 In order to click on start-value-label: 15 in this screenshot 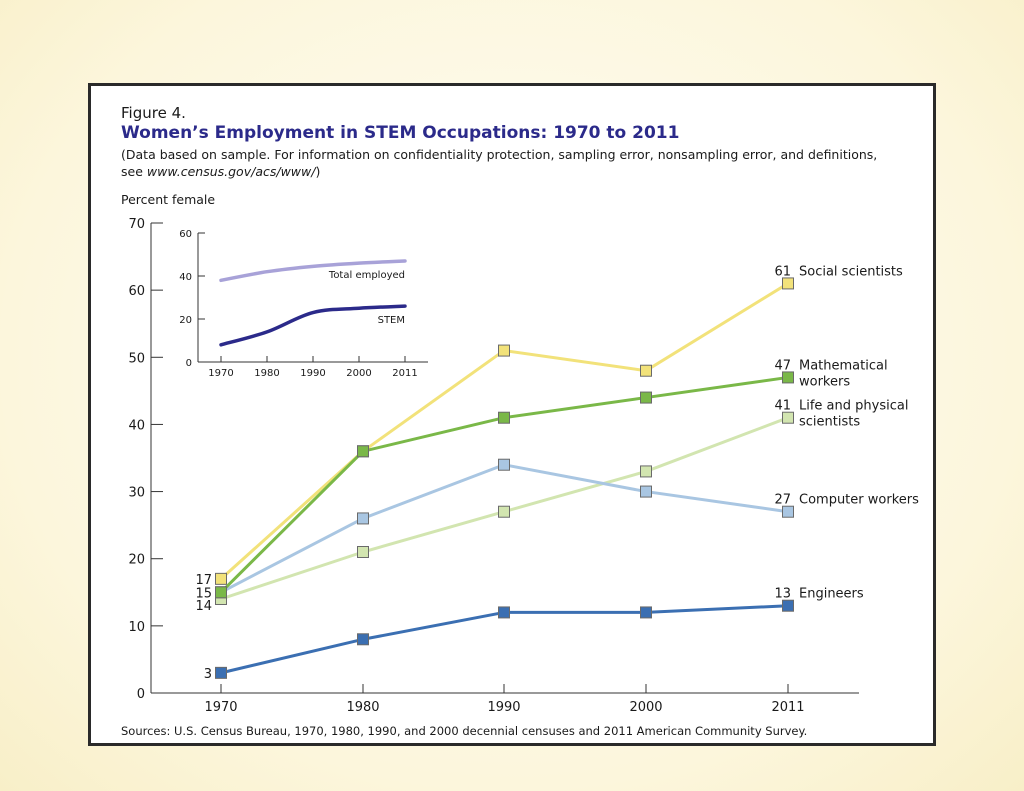, I will do `click(203, 593)`.